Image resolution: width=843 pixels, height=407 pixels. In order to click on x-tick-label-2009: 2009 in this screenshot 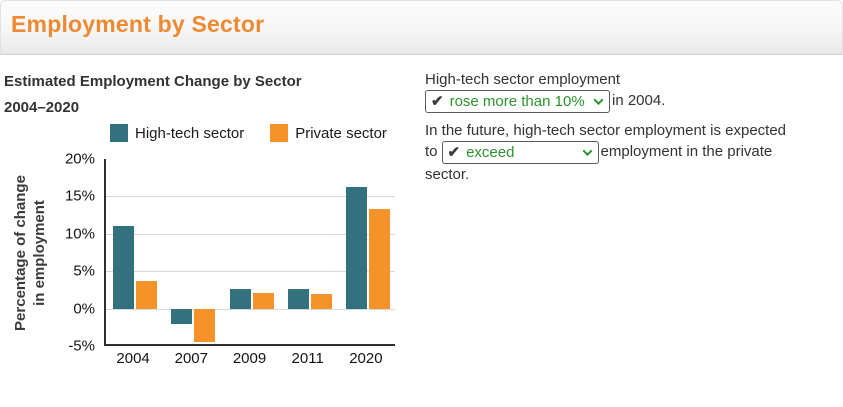, I will do `click(249, 358)`.